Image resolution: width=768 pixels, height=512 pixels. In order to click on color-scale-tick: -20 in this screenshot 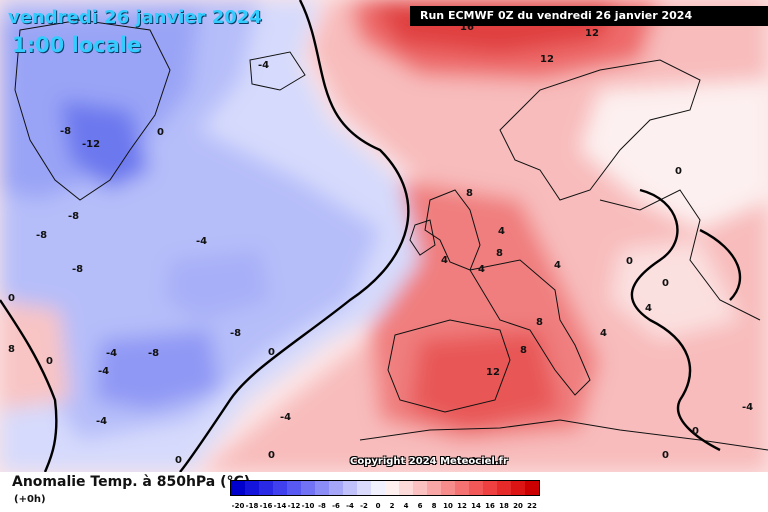, I will do `click(238, 506)`.